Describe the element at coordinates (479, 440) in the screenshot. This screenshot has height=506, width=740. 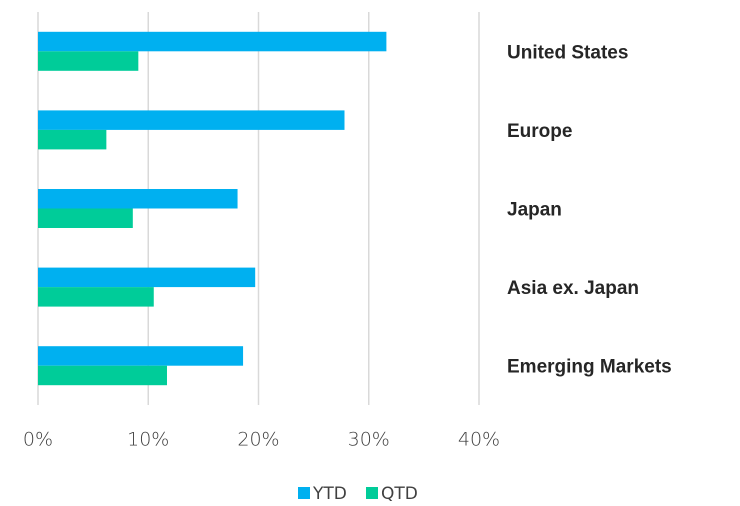
I see `x-tick-label: 40%` at that location.